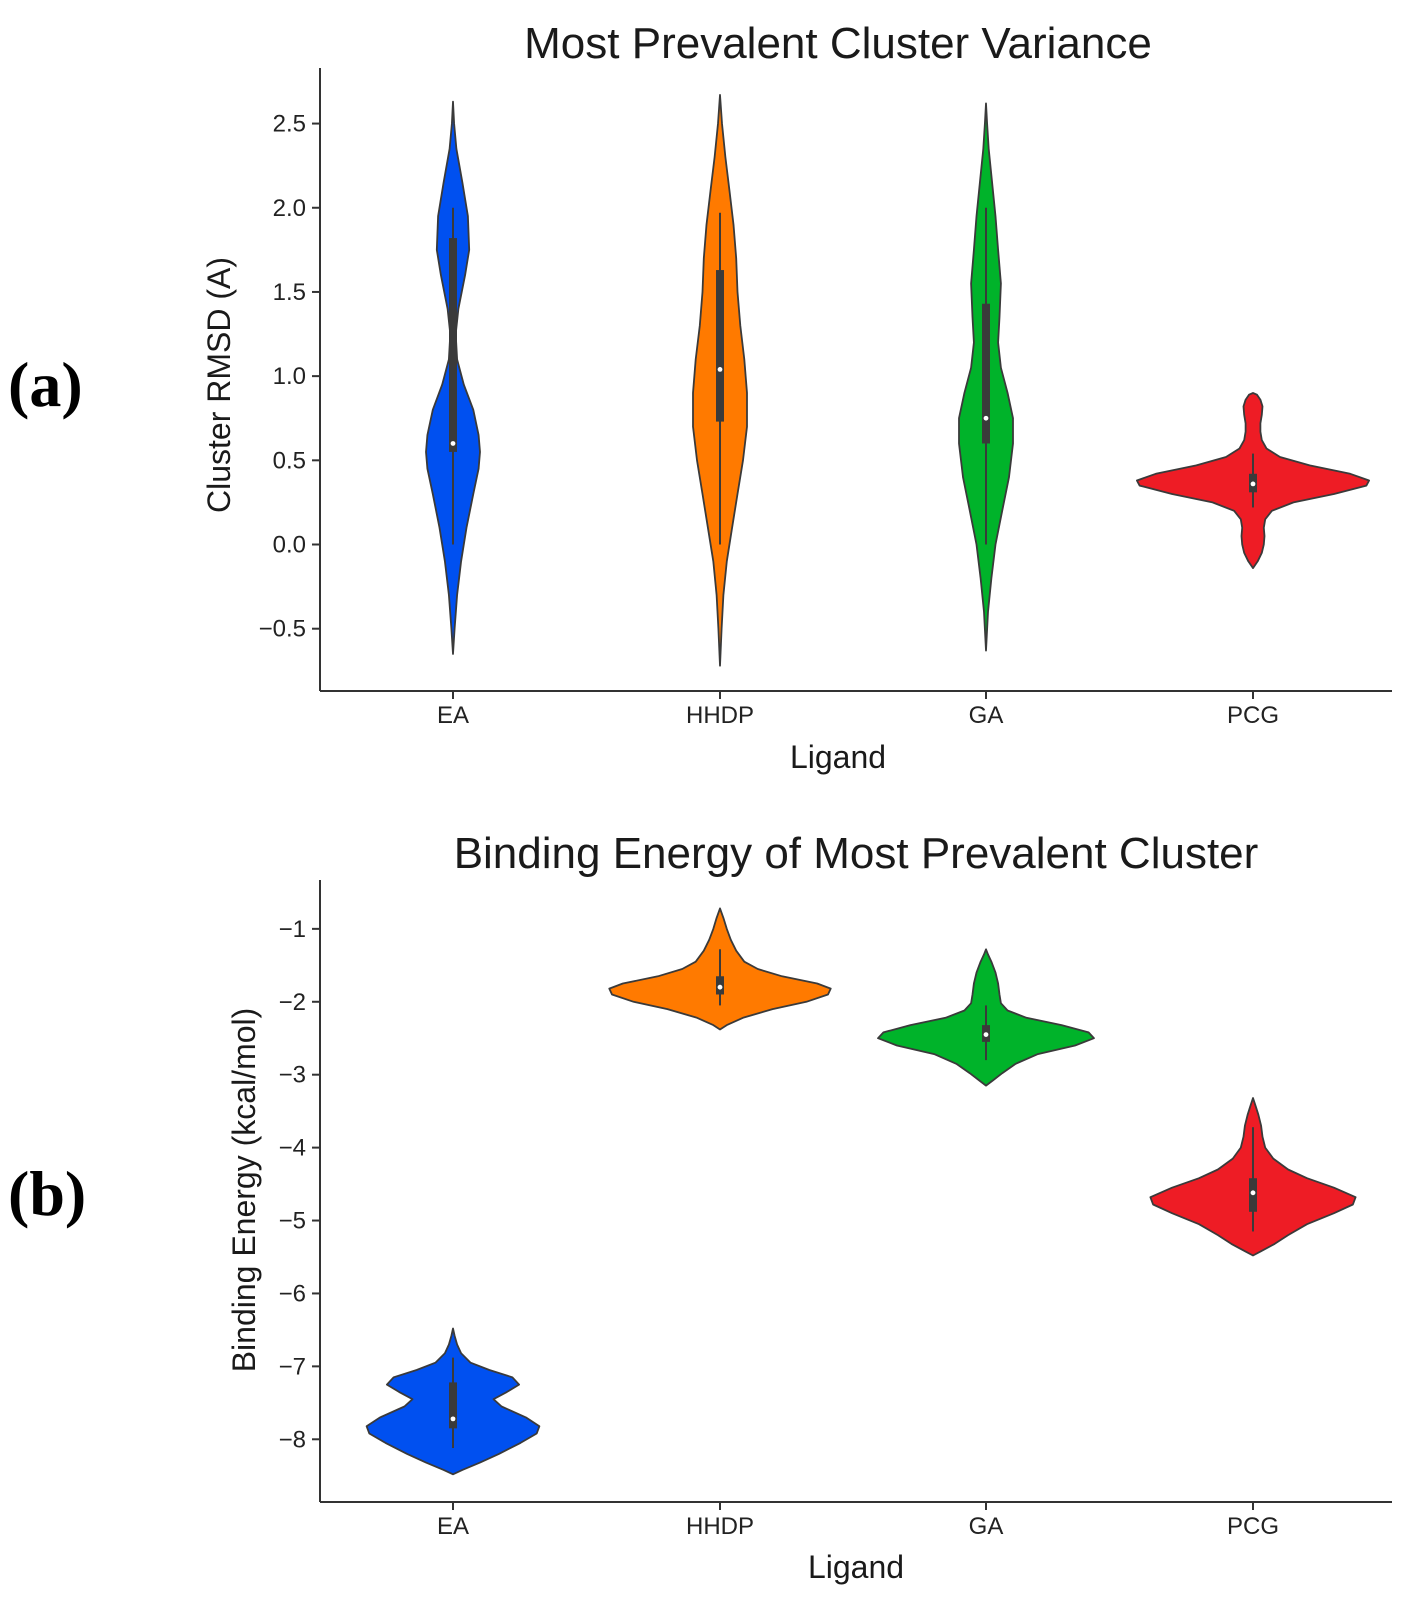 The width and height of the screenshot is (1411, 1610). I want to click on chart-a-y-label: Cluster RMSD (A), so click(219, 385).